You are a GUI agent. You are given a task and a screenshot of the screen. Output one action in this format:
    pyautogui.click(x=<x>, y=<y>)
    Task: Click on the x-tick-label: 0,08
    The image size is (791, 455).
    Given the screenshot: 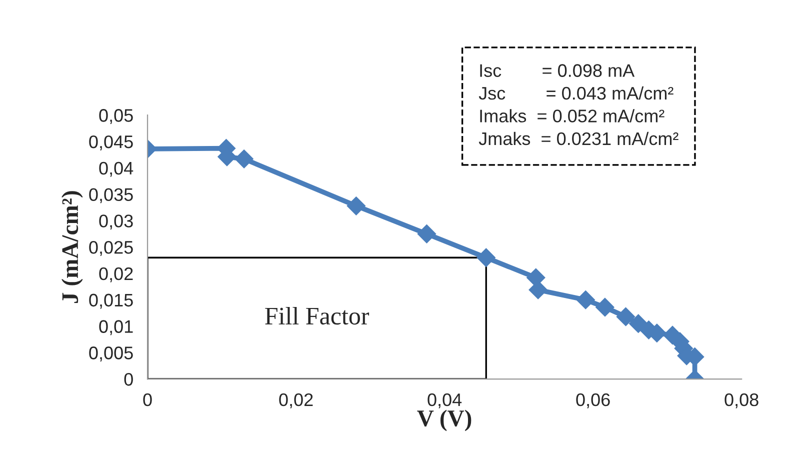 What is the action you would take?
    pyautogui.click(x=741, y=400)
    